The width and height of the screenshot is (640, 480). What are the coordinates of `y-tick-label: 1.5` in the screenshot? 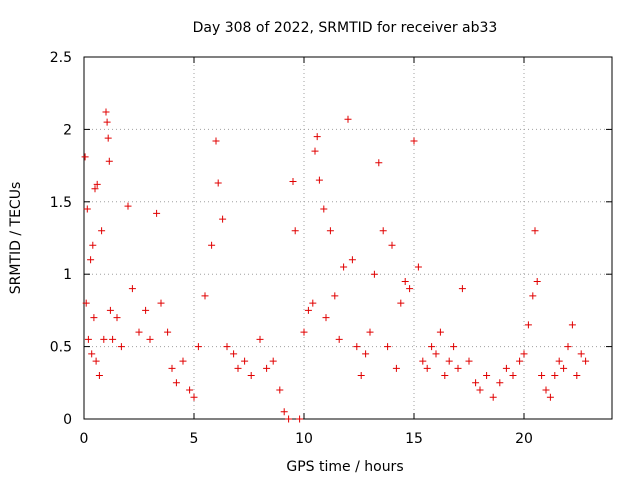 It's located at (61, 203).